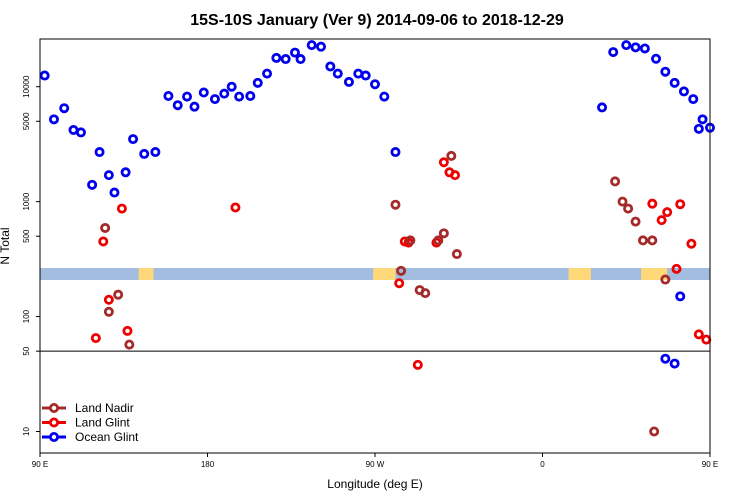 The height and width of the screenshot is (500, 750). Describe the element at coordinates (26, 316) in the screenshot. I see `y-tick-label: 100` at that location.